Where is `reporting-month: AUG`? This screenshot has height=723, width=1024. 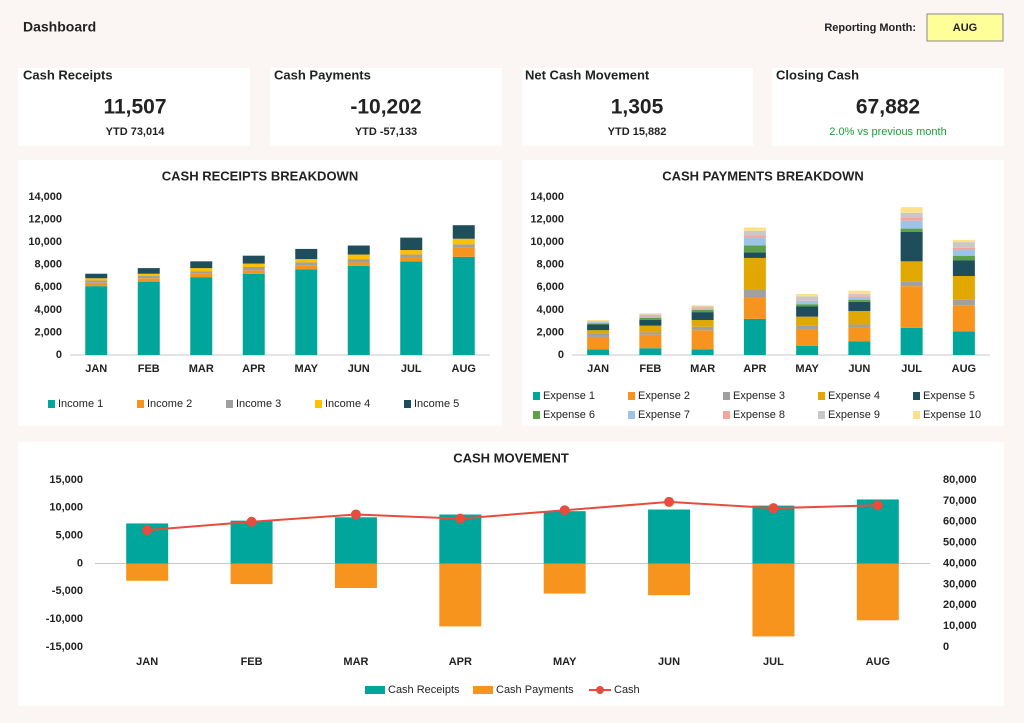
reporting-month: AUG is located at coordinates (965, 28).